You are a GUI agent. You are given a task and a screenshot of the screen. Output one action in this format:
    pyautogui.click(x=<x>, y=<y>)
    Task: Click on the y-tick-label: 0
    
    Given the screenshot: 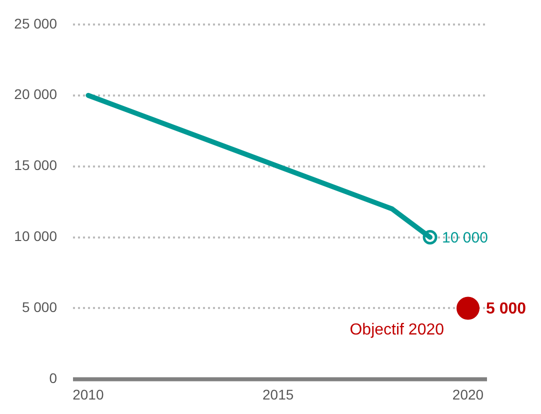 What is the action you would take?
    pyautogui.click(x=53, y=378)
    